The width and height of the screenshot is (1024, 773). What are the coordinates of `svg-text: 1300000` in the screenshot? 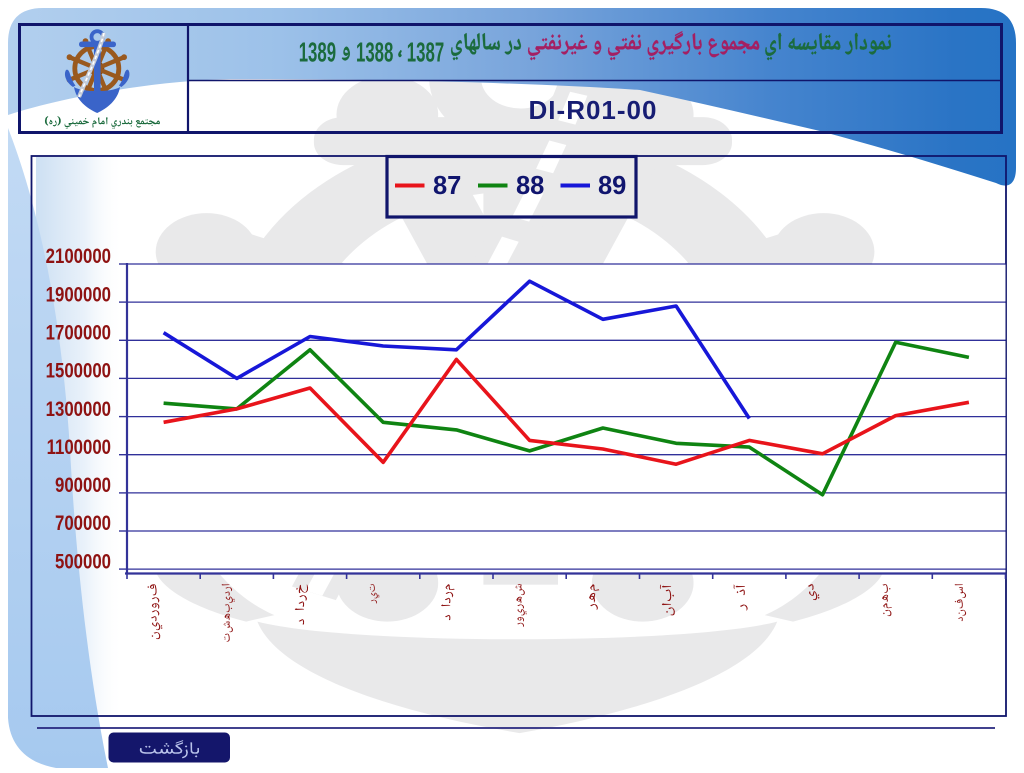 It's located at (78, 409).